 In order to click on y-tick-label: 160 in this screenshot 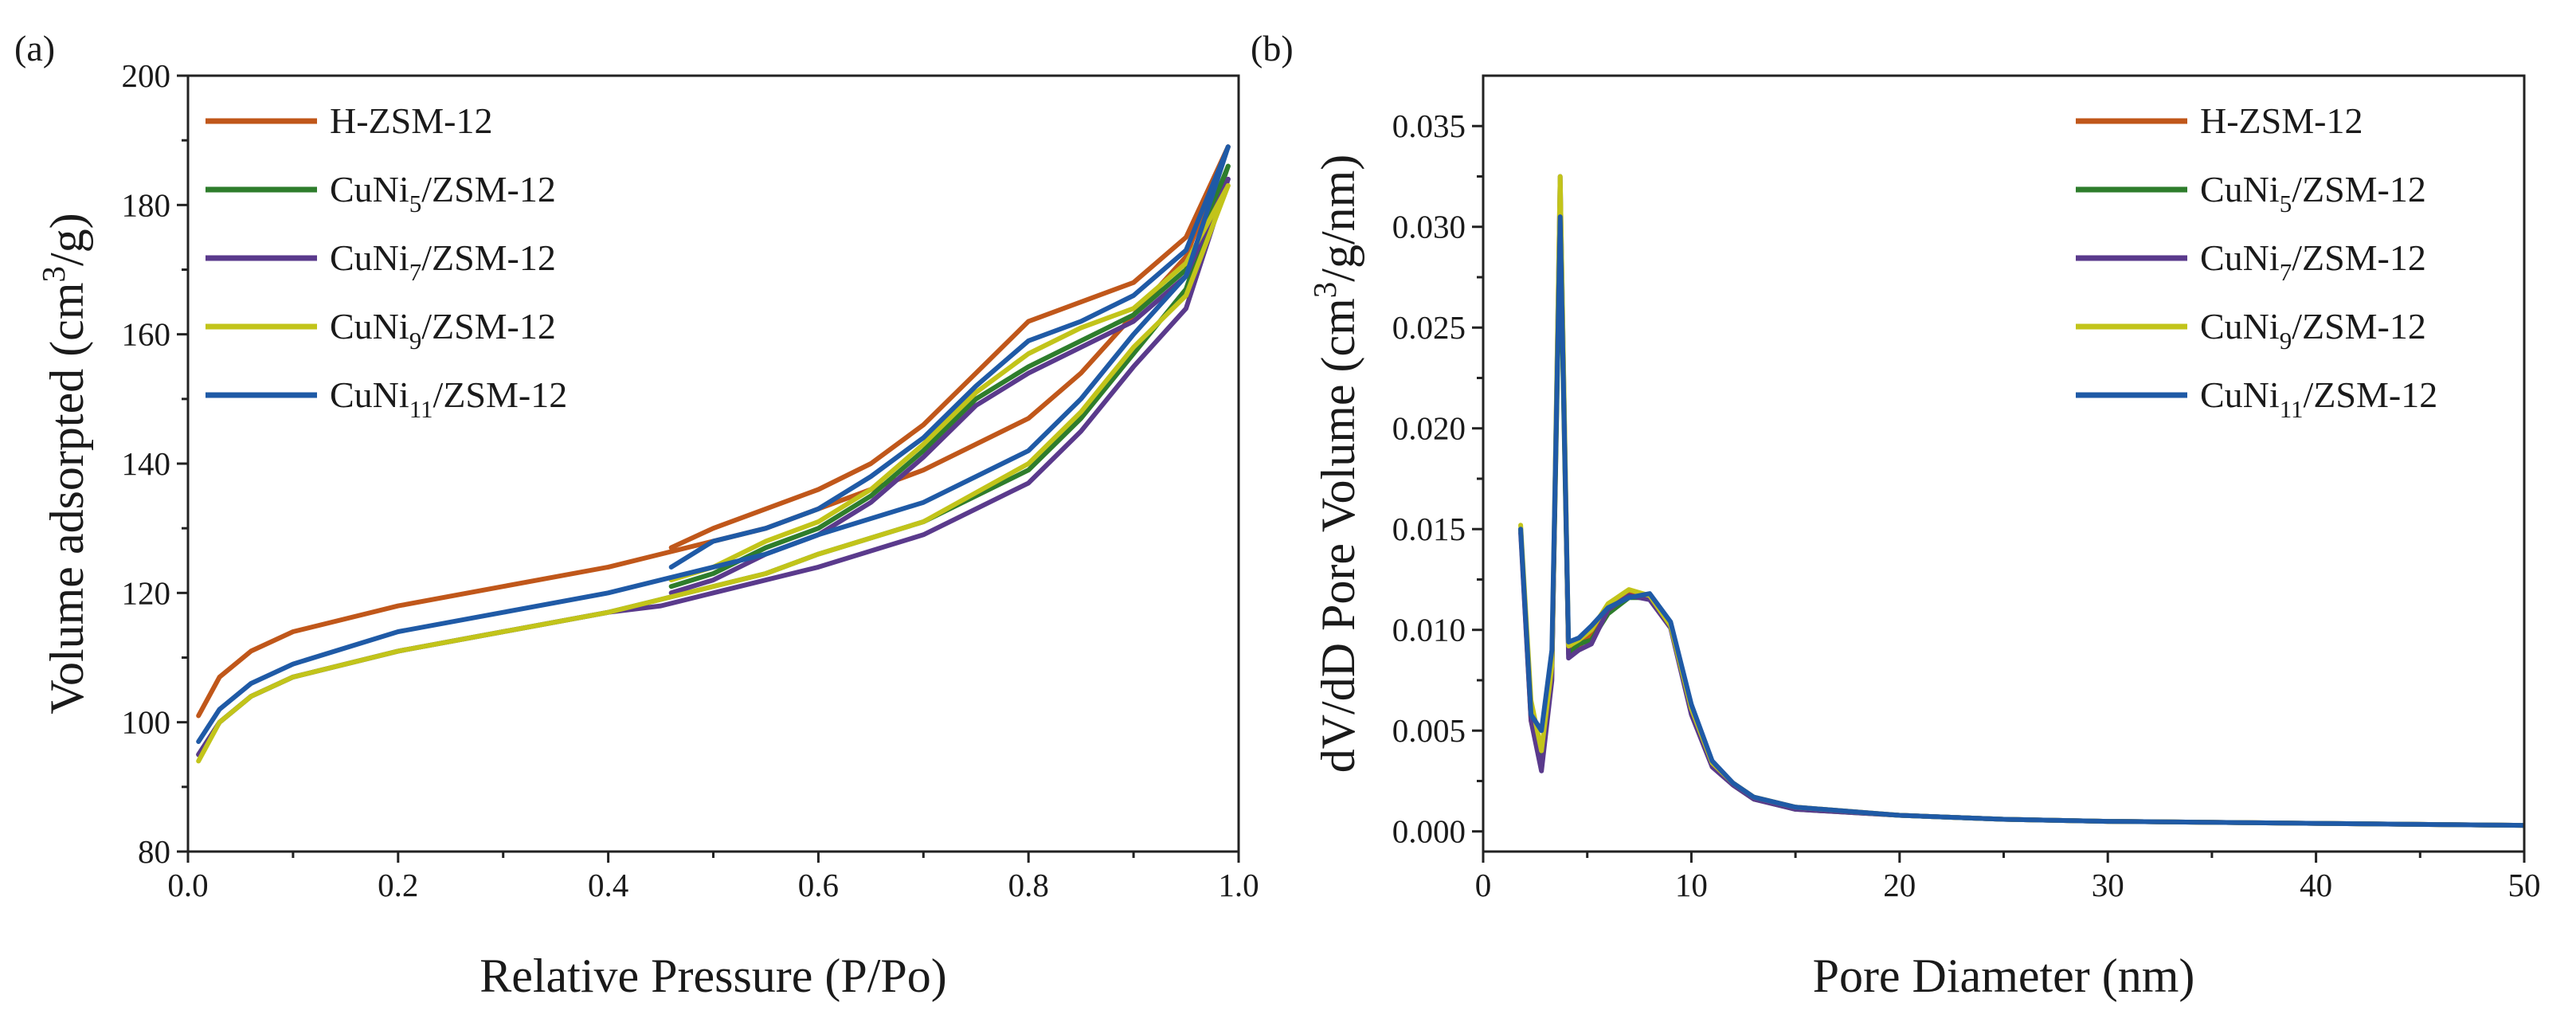, I will do `click(146, 334)`.